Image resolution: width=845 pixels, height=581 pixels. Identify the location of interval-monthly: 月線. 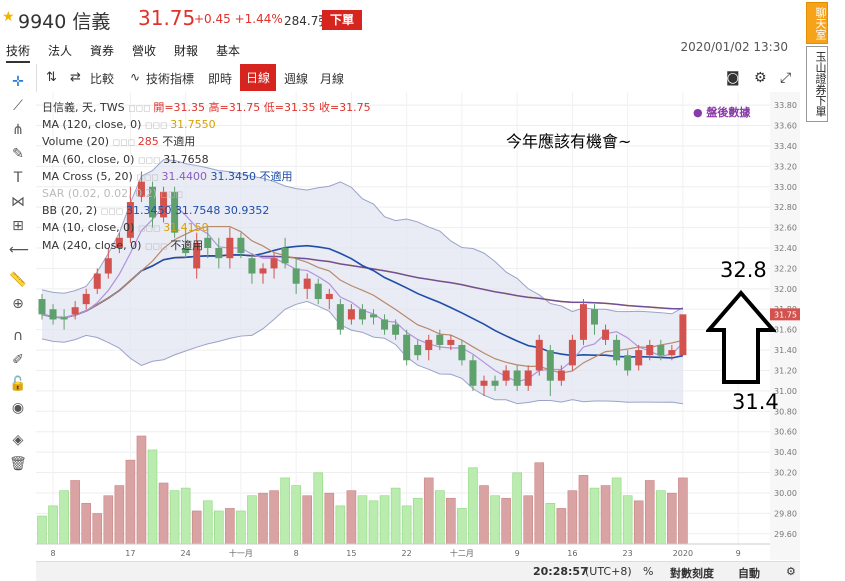
(332, 79).